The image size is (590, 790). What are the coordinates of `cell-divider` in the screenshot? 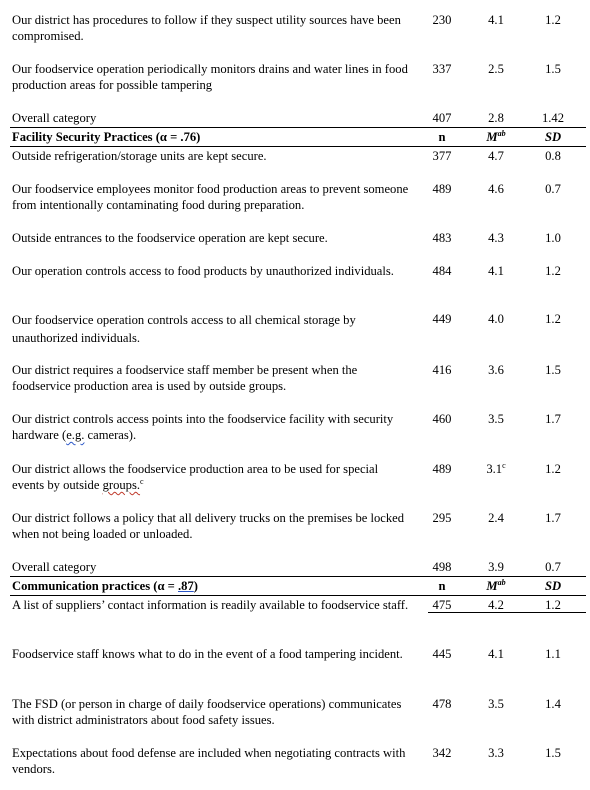 It's located at (507, 612).